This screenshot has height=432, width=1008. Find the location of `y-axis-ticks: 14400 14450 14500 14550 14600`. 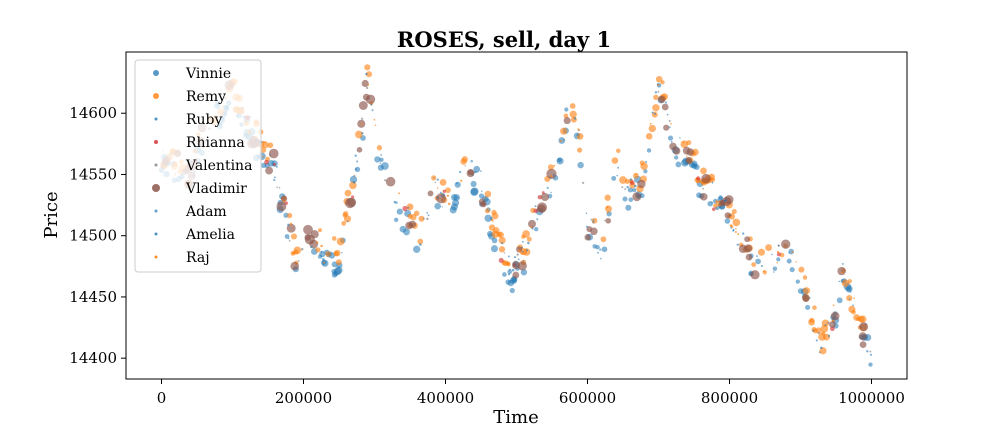

y-axis-ticks: 14400 14450 14500 14550 14600 is located at coordinates (97, 235).